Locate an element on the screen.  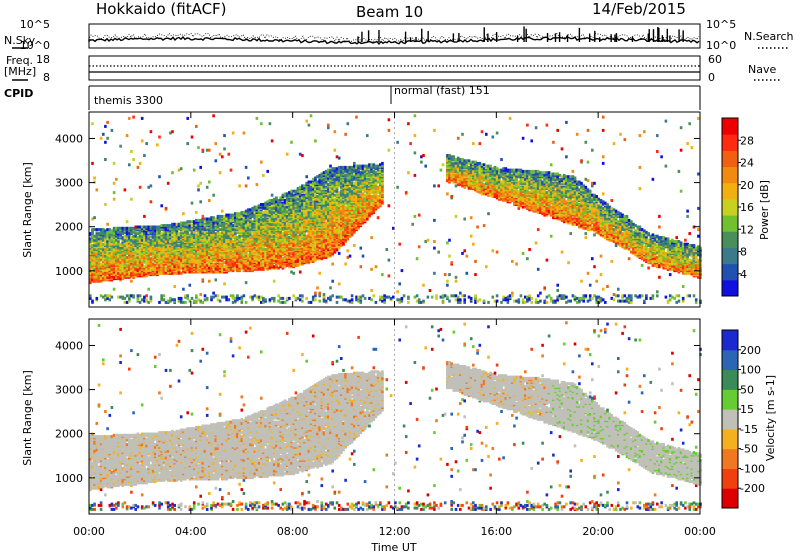
radar-title: Hokkaido (fitACF) is located at coordinates (161, 9).